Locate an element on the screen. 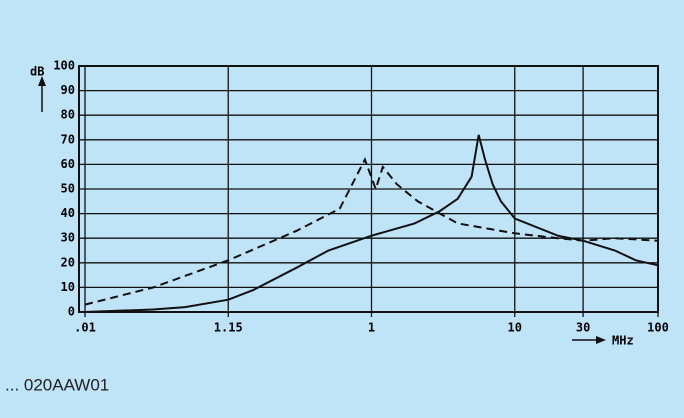  y-tick-label: 50 is located at coordinates (68, 189).